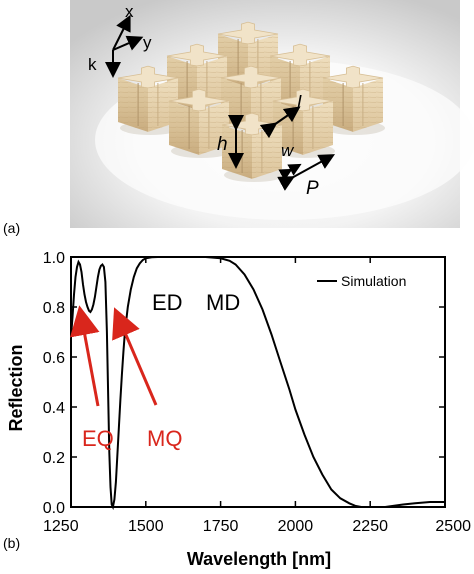  I want to click on axis-x-label: x, so click(129, 11).